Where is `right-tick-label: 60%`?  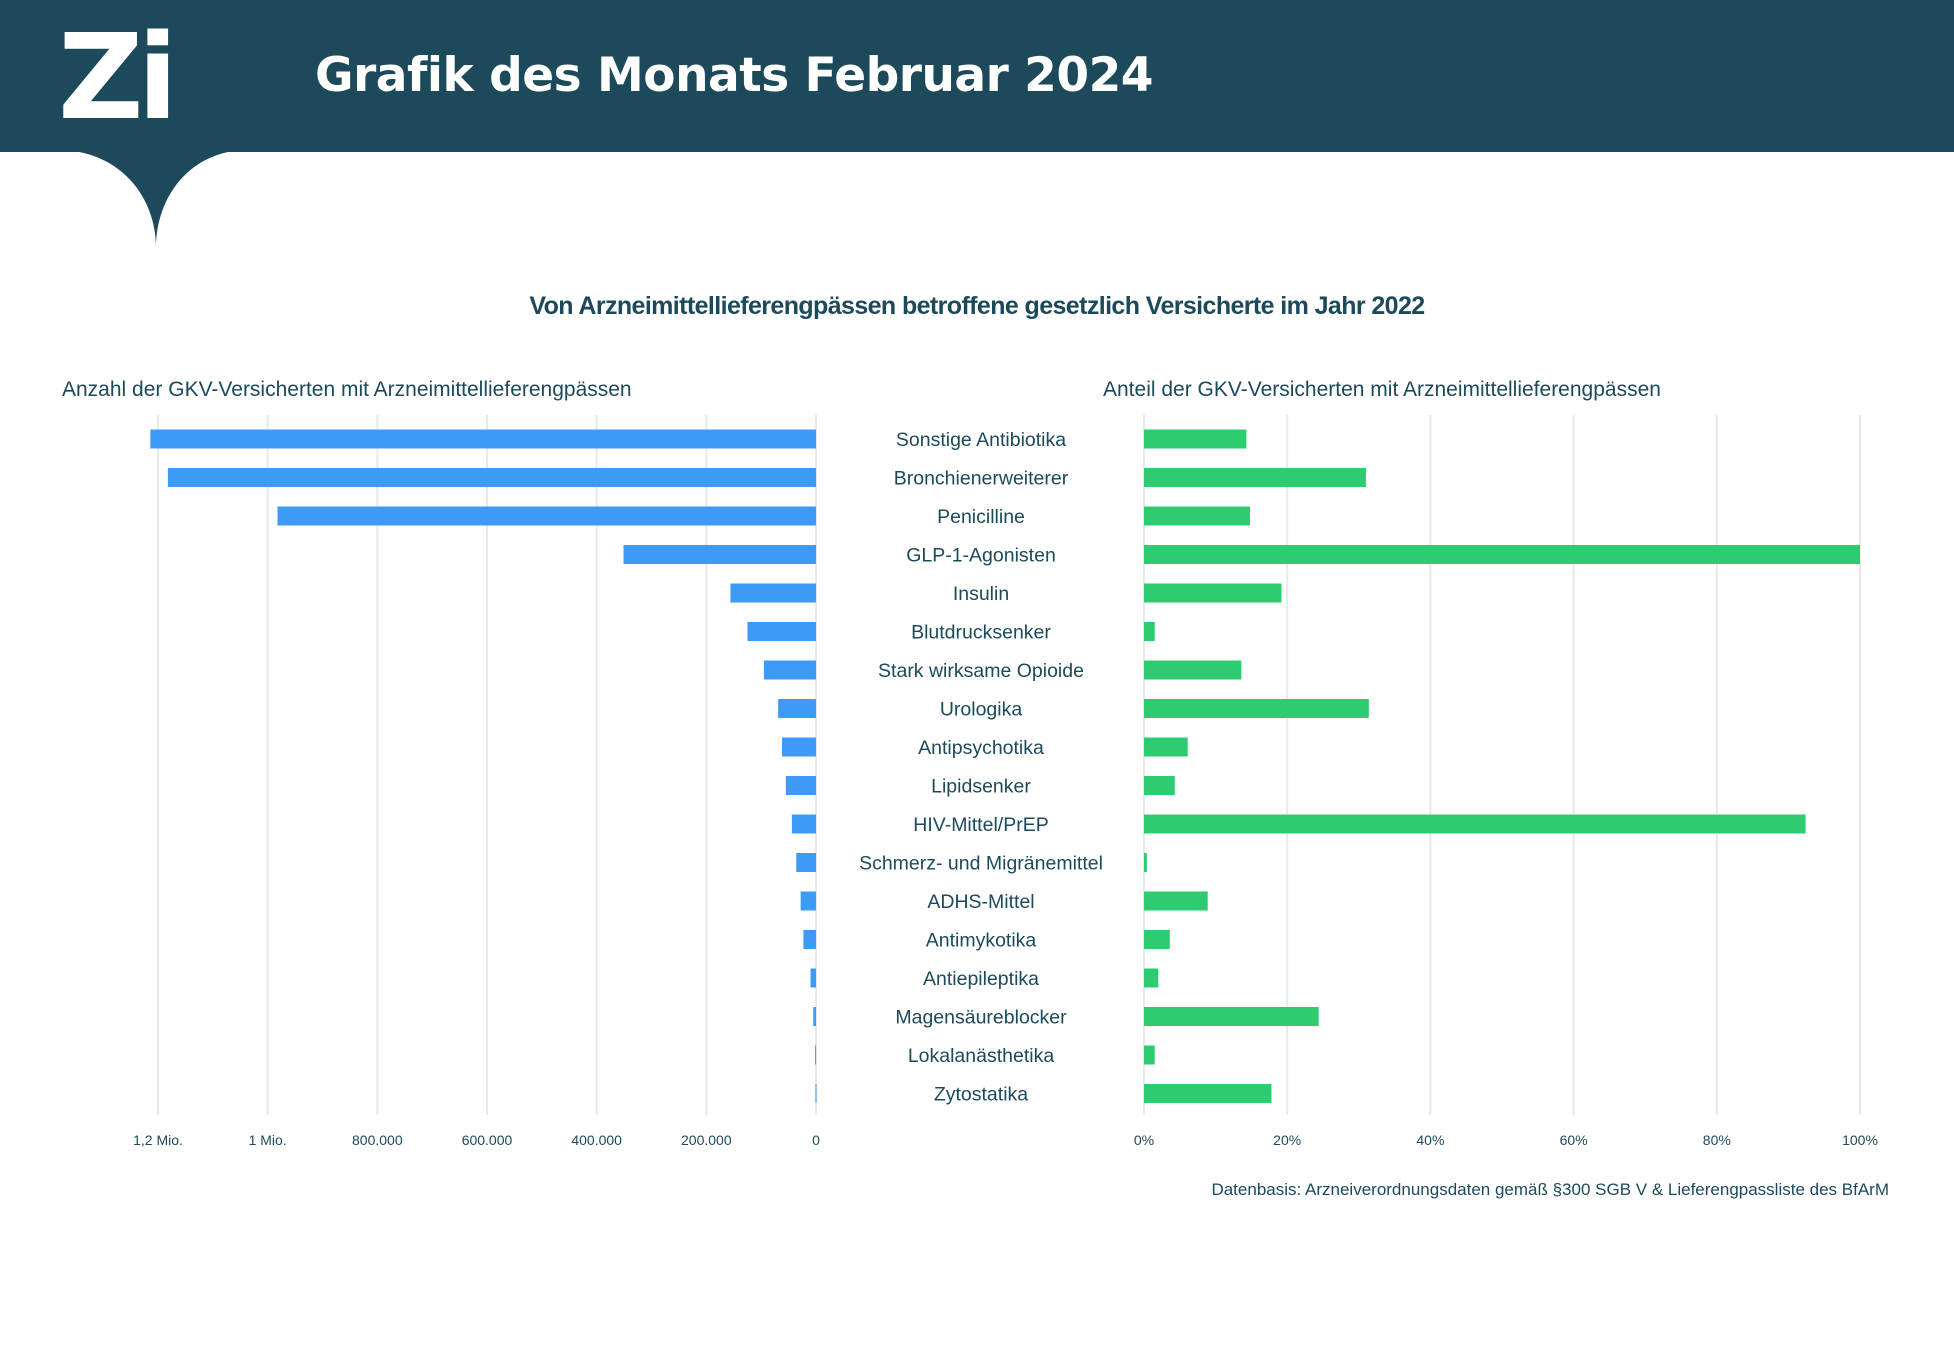
right-tick-label: 60% is located at coordinates (1574, 1140).